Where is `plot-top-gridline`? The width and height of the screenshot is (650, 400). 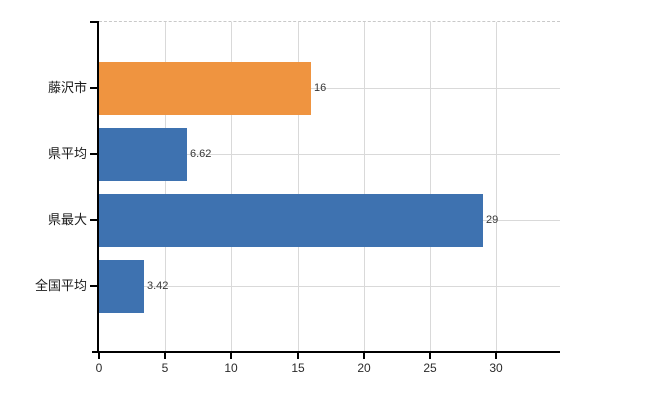 plot-top-gridline is located at coordinates (329, 21).